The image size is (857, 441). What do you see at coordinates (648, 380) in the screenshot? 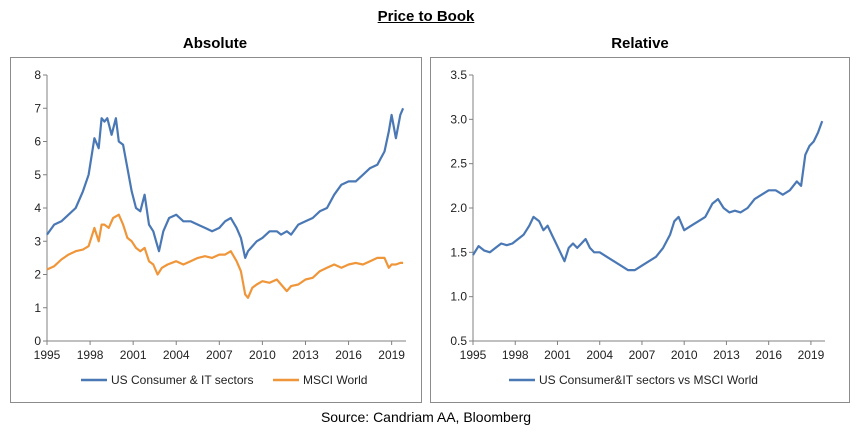
I see `legend-label: US Consumer&IT sectors vs MSCI World` at bounding box center [648, 380].